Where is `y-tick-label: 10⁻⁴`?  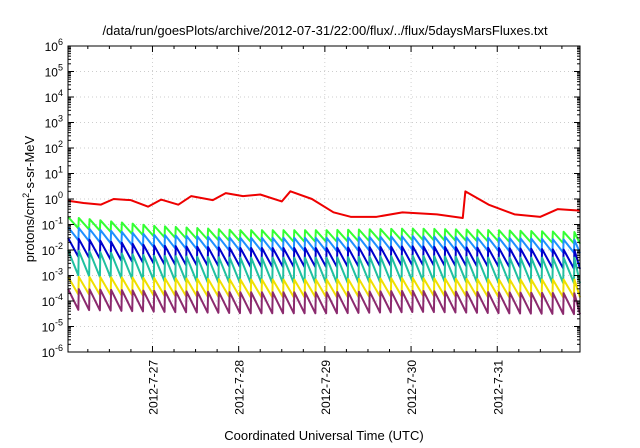 y-tick-label: 10⁻⁴ is located at coordinates (52, 300).